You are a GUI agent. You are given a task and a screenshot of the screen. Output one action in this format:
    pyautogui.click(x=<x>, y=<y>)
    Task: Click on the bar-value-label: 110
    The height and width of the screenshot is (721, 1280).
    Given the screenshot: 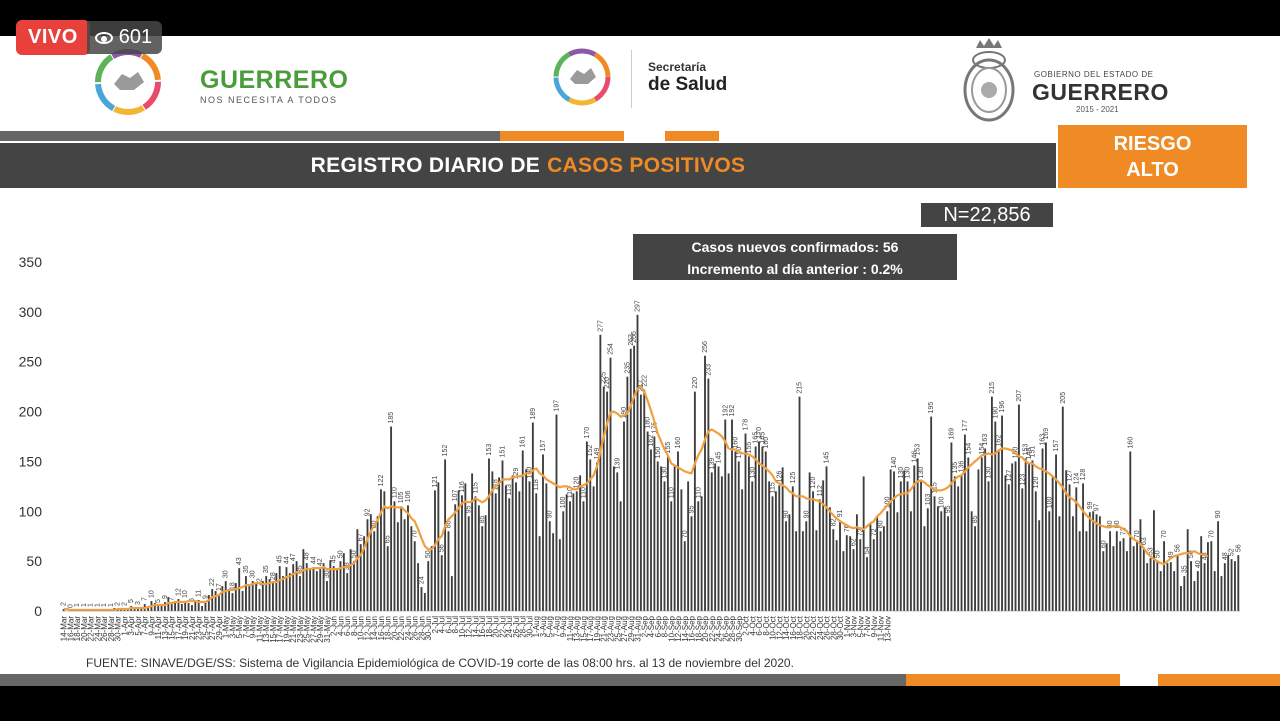 What is the action you would take?
    pyautogui.click(x=394, y=492)
    